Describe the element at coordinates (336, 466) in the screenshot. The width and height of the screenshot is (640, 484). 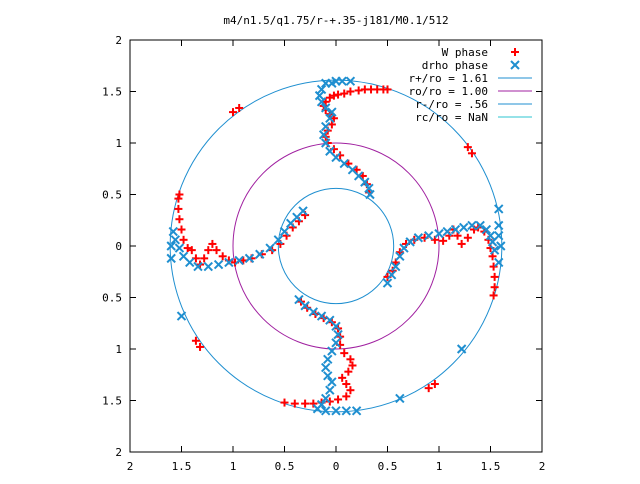
I see `x-tick-label: 0` at that location.